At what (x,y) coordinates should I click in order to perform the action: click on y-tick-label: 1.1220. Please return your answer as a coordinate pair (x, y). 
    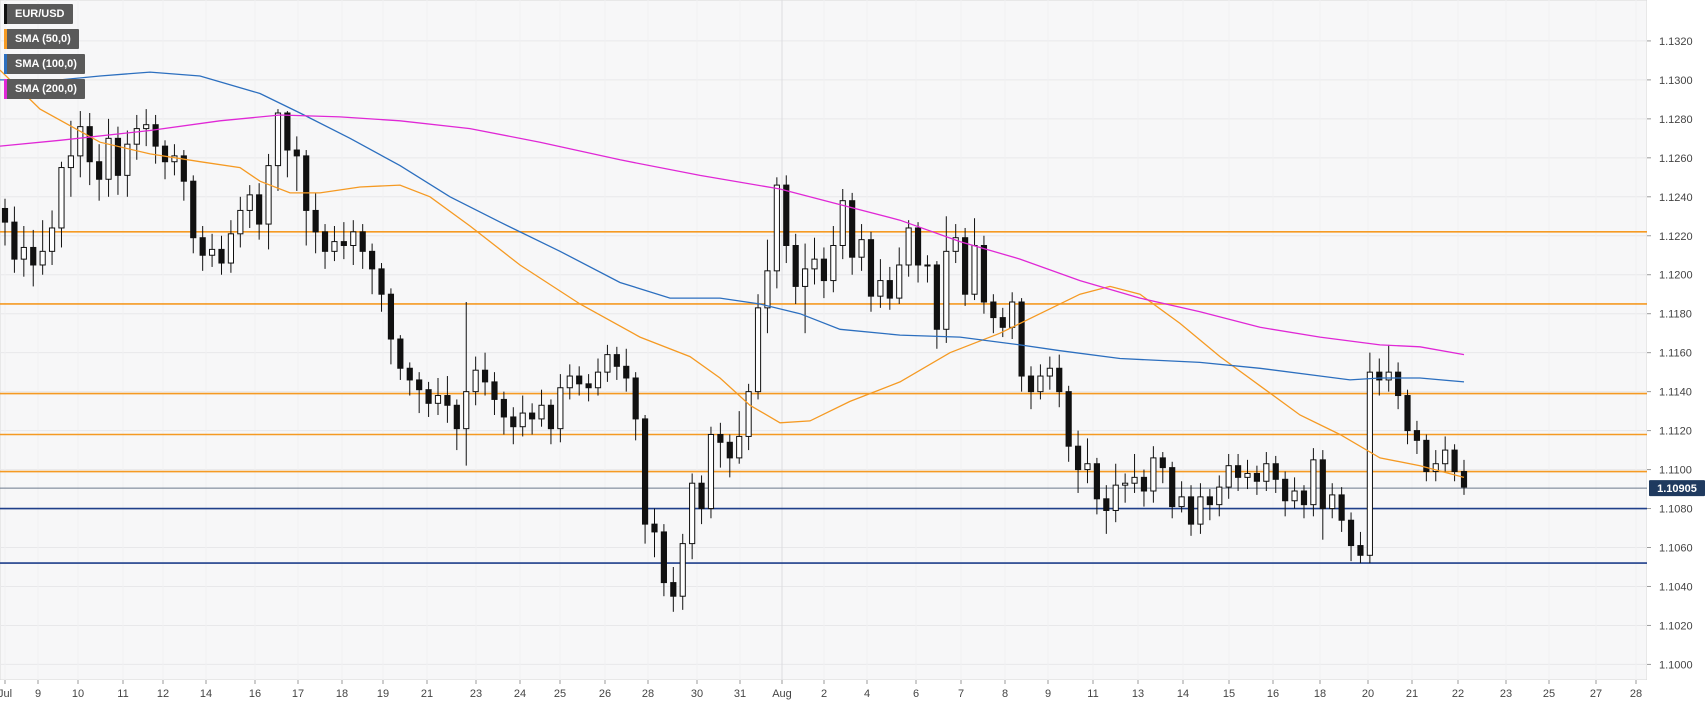
    Looking at the image, I should click on (1676, 237).